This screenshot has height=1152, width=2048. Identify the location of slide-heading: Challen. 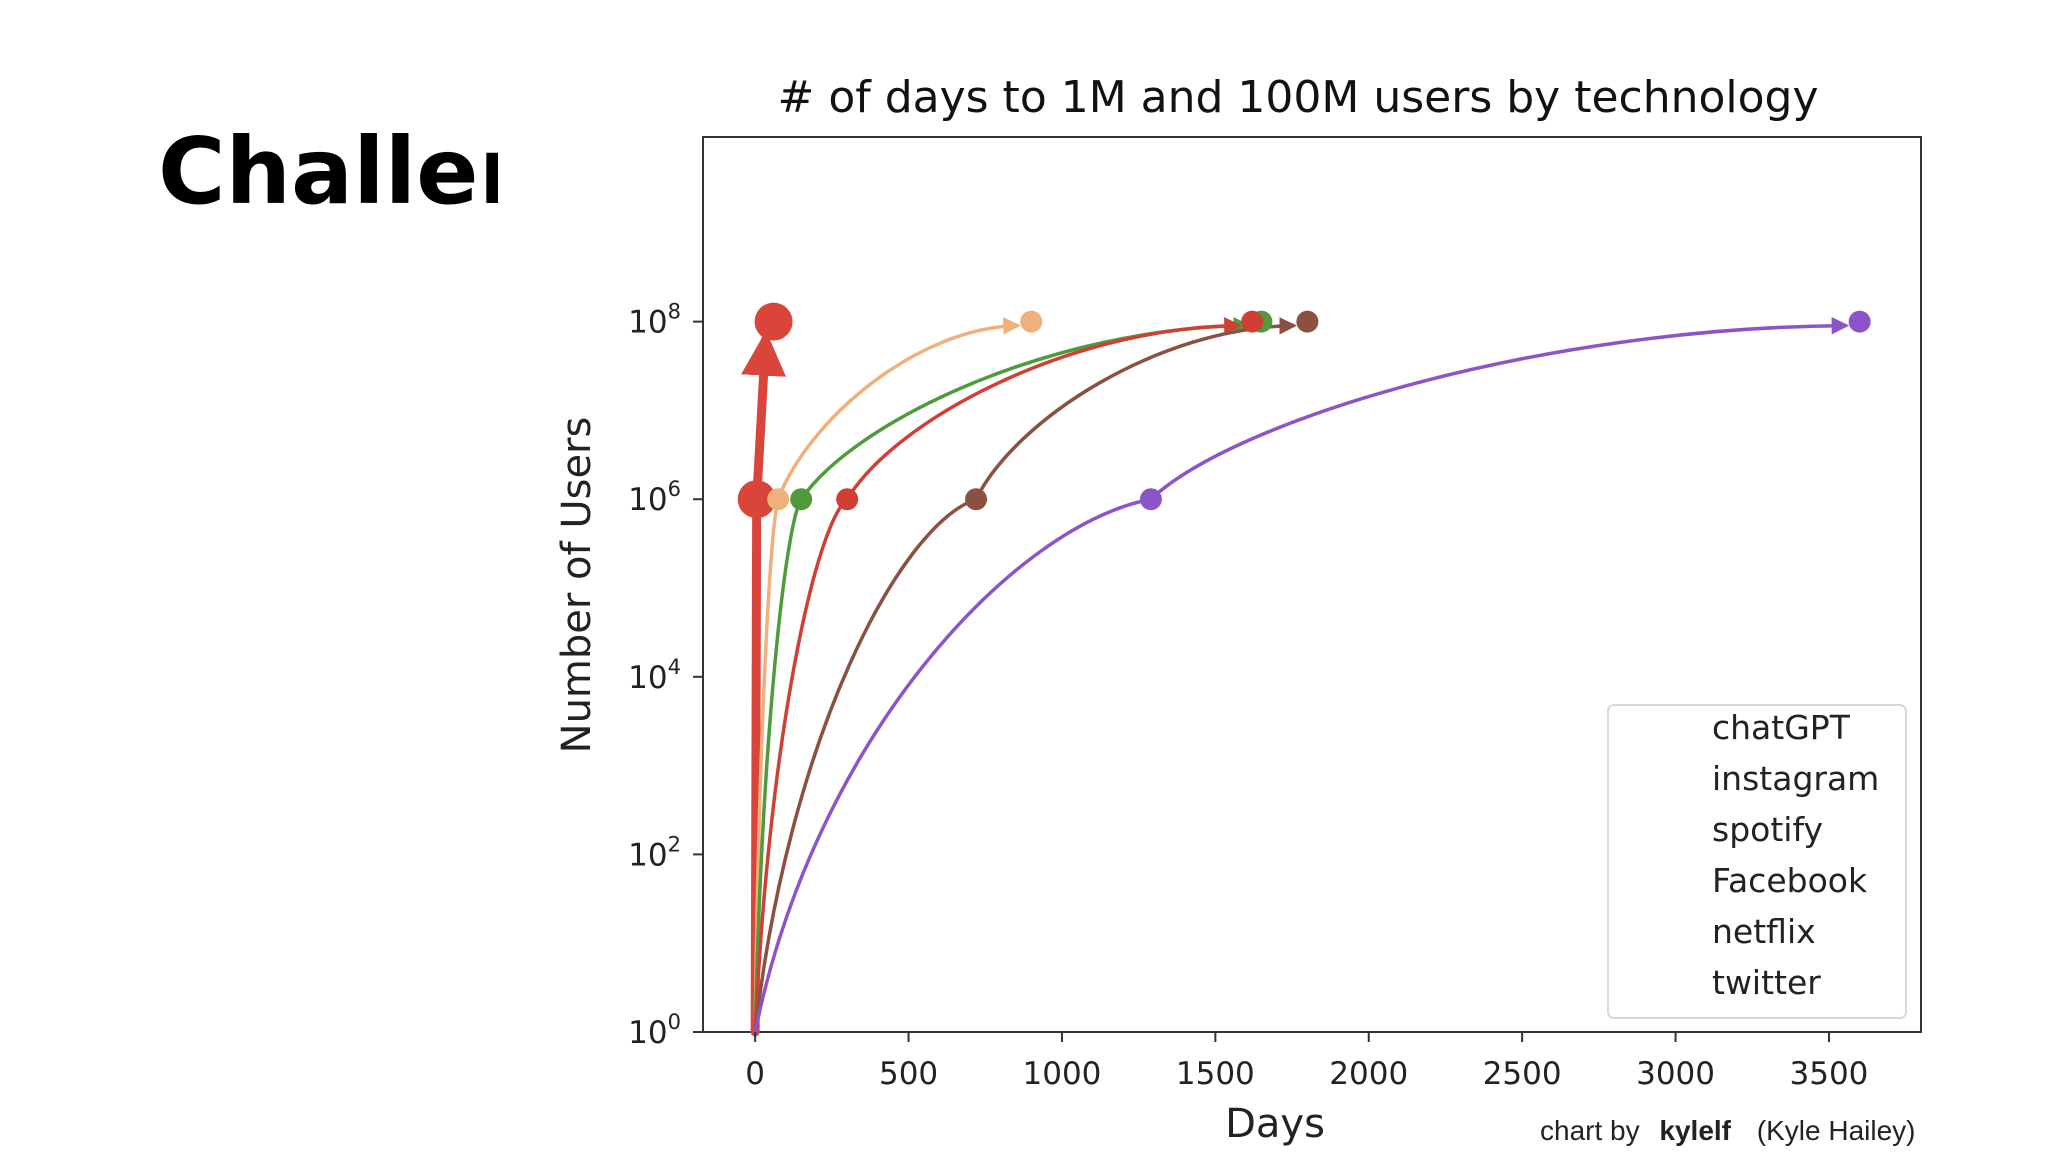
(328, 171).